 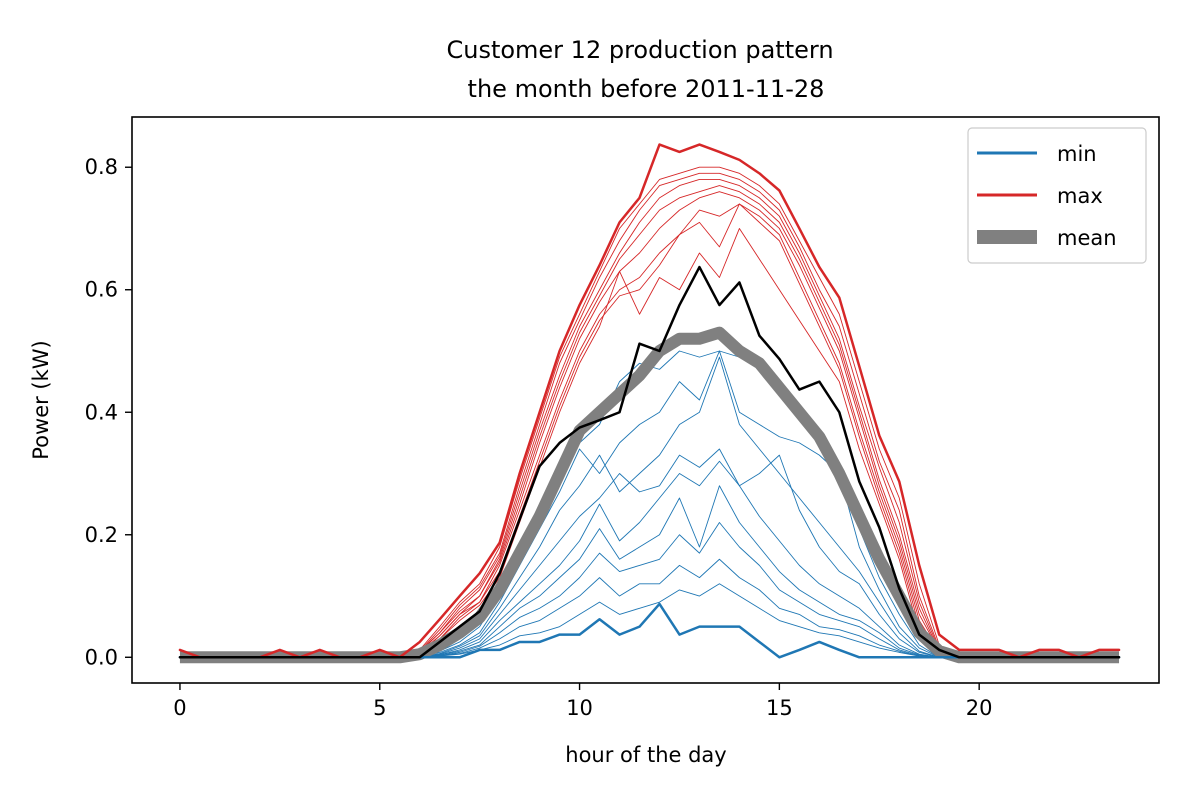 I want to click on x-axis-ticks: 0 5 10 15 20, so click(x=583, y=701).